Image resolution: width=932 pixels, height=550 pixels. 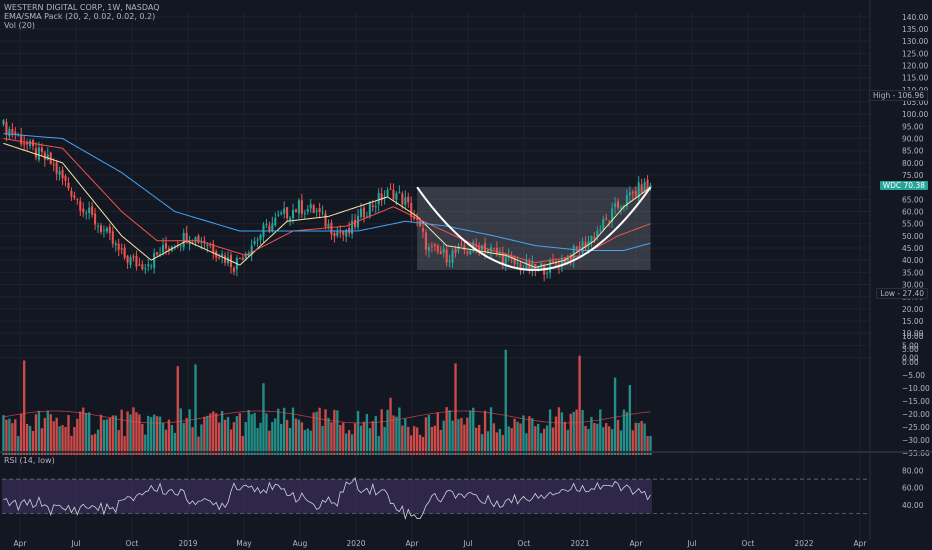 What do you see at coordinates (19, 25) in the screenshot?
I see `legend-volume: Vol (20)` at bounding box center [19, 25].